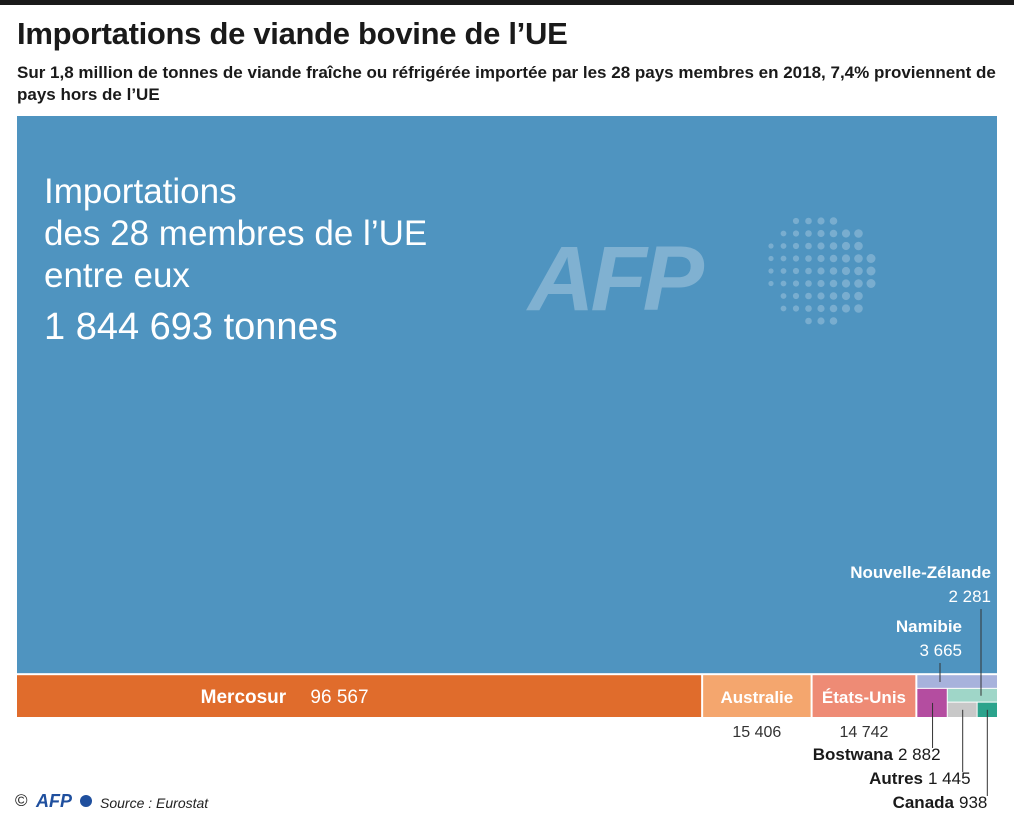 The width and height of the screenshot is (1014, 823). What do you see at coordinates (969, 596) in the screenshot?
I see `label-nouvelle-zelande-value: 2 281` at bounding box center [969, 596].